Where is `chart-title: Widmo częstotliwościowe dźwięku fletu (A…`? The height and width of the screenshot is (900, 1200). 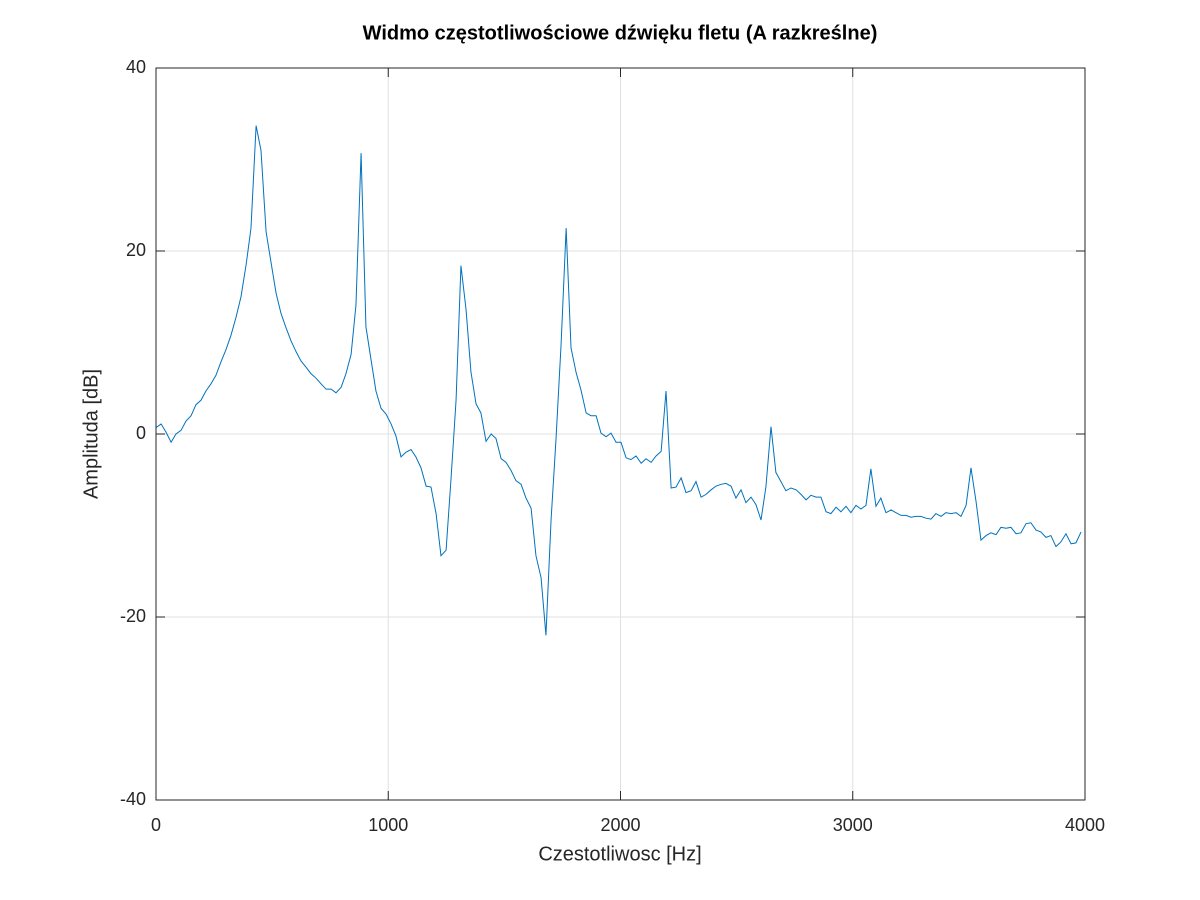 chart-title: Widmo częstotliwościowe dźwięku fletu (A… is located at coordinates (620, 33).